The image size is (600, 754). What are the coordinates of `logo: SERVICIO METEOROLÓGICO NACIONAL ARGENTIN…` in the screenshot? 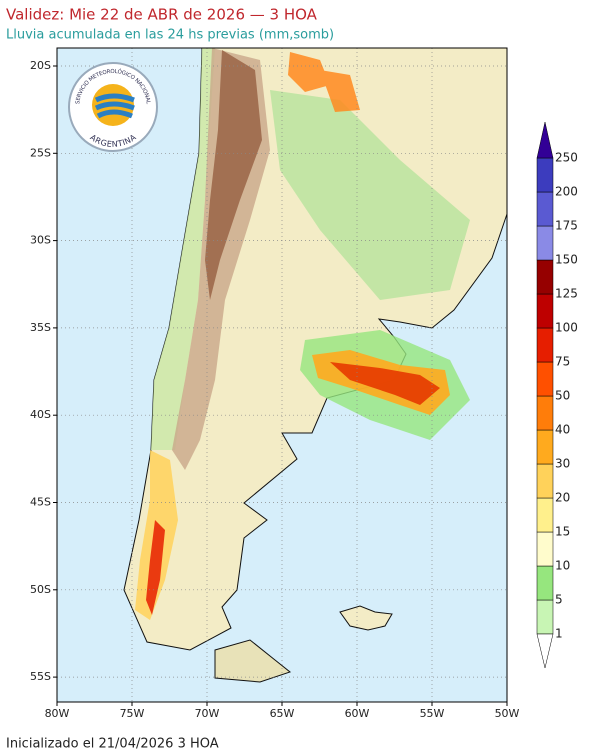 It's located at (113, 107).